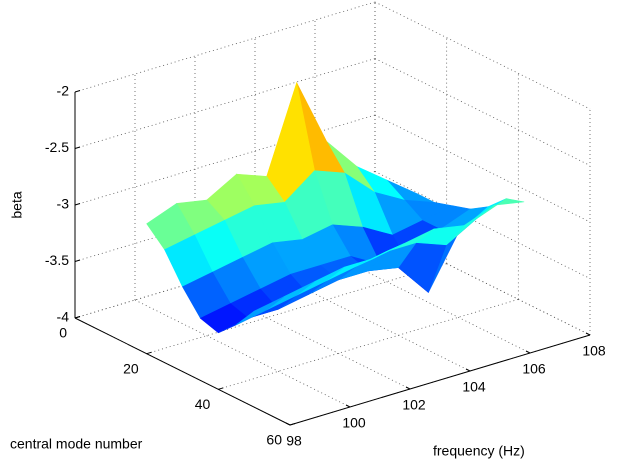 The width and height of the screenshot is (633, 462). What do you see at coordinates (294, 441) in the screenshot?
I see `x-tick-label: 98` at bounding box center [294, 441].